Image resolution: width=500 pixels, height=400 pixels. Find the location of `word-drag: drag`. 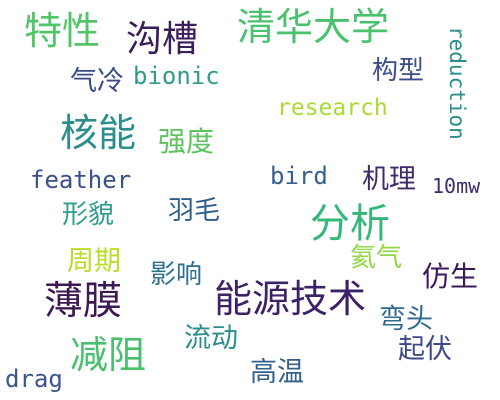

word-drag: drag is located at coordinates (34, 379).